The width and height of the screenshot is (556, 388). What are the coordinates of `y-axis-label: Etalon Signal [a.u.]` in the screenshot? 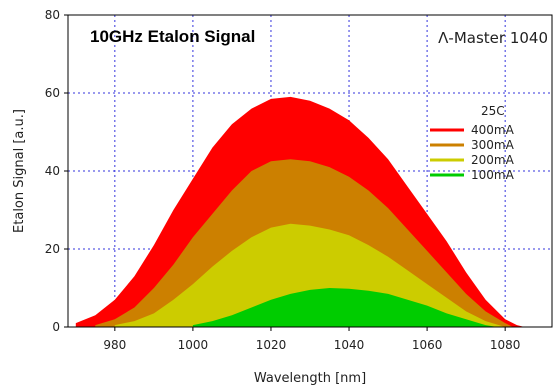 It's located at (19, 171).